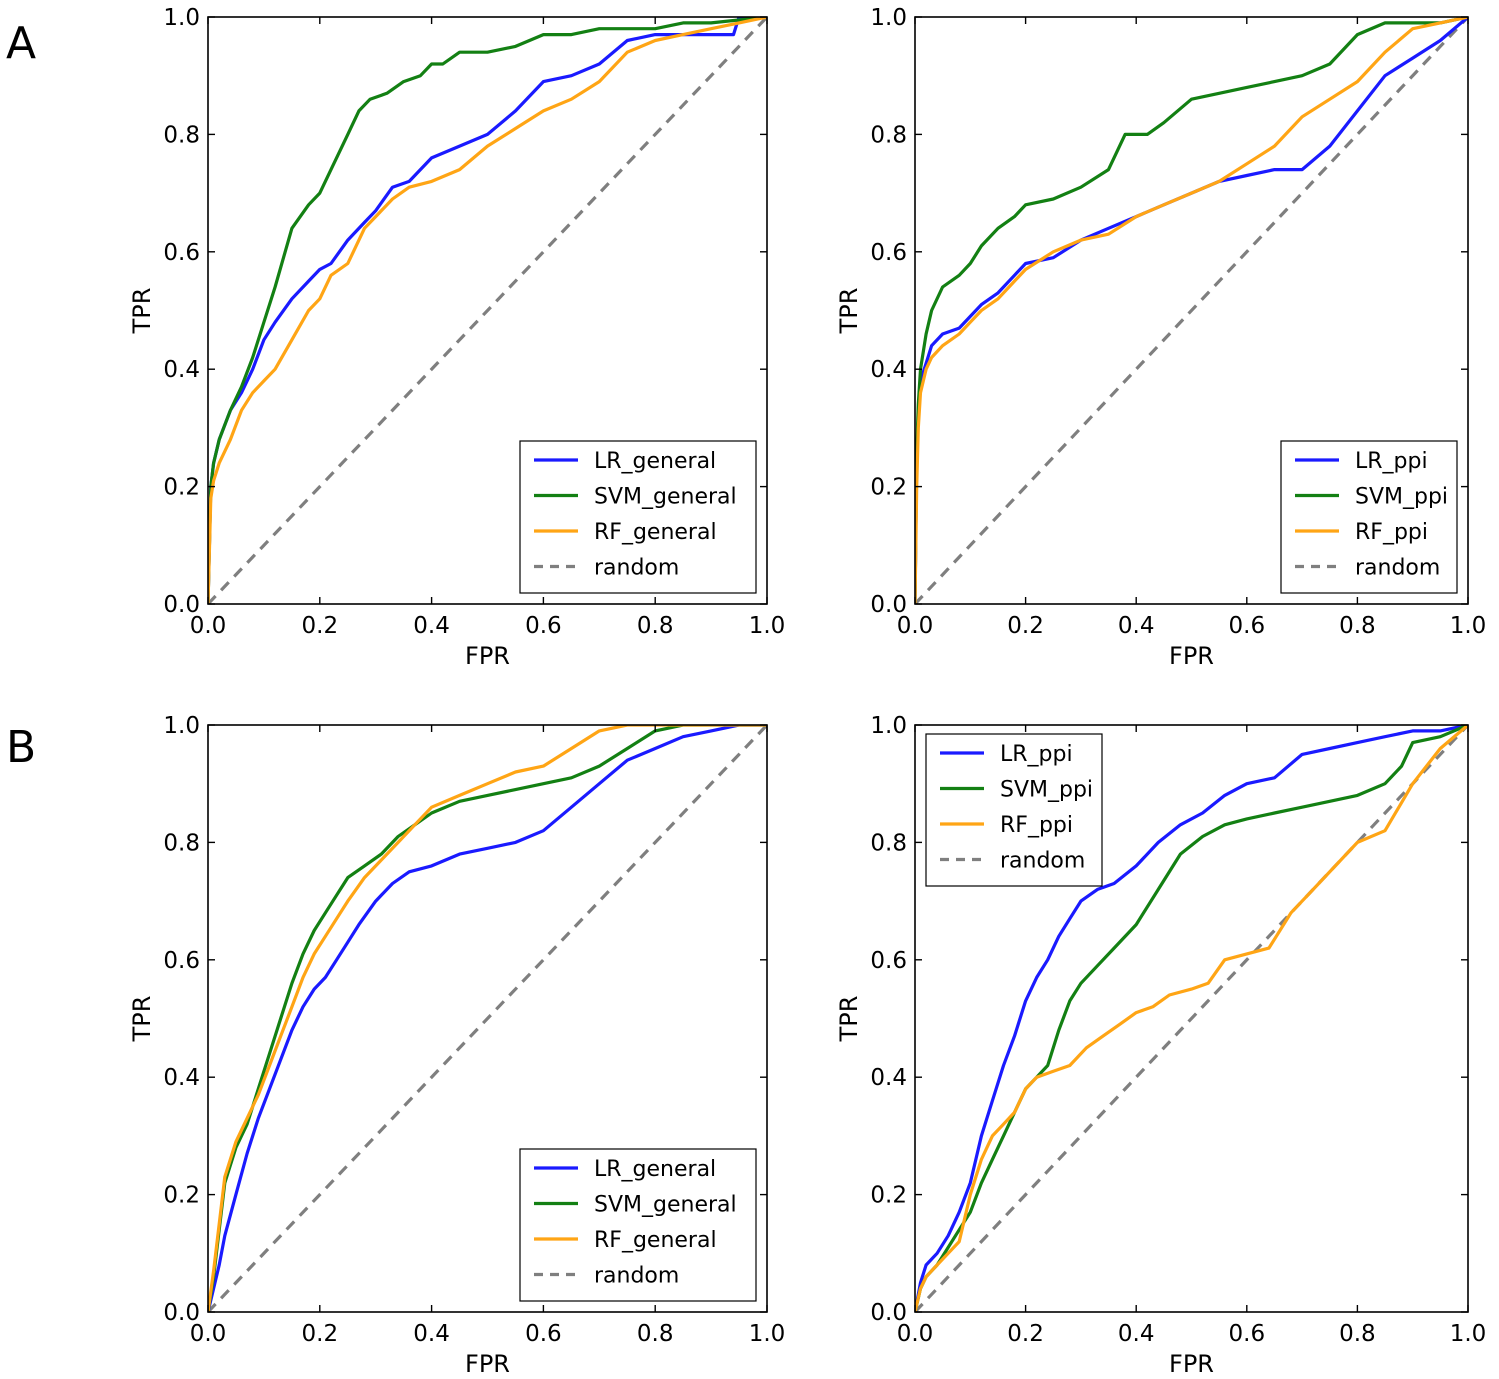  I want to click on legend-label: LR_ppi, so click(1391, 461).